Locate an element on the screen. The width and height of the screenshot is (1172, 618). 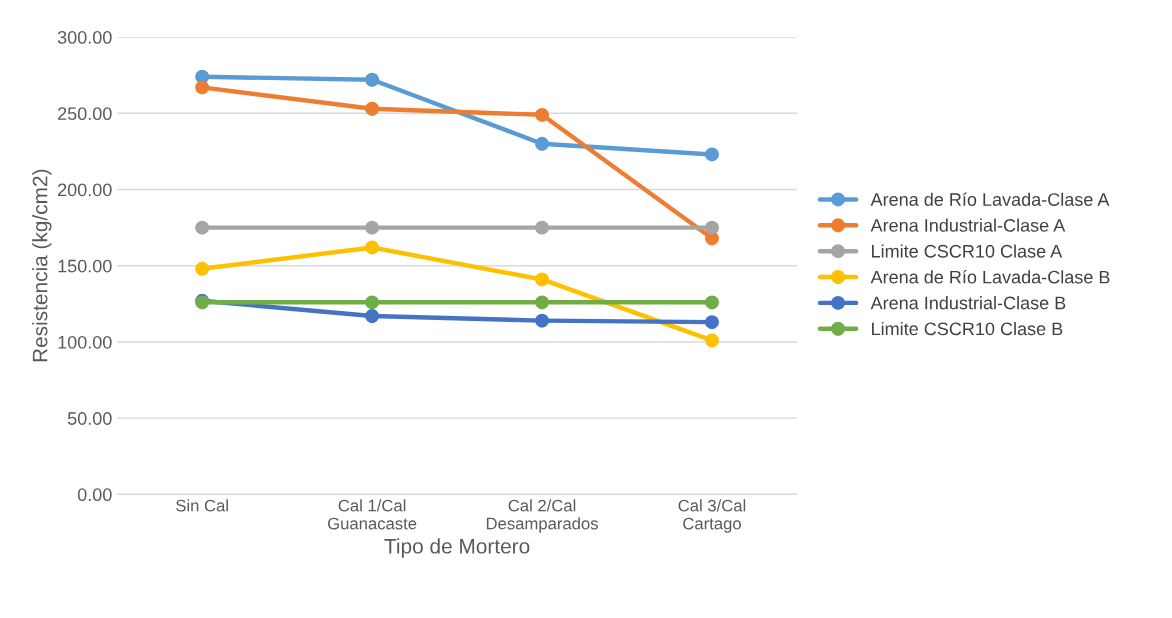
legend-label: Limite CSCR10 Clase A is located at coordinates (967, 251).